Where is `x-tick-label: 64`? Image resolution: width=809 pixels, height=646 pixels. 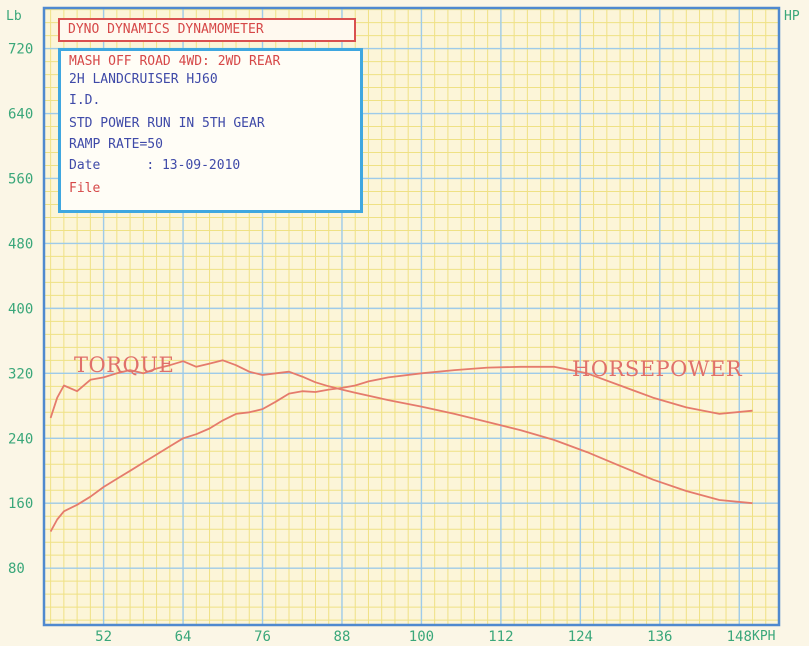
x-tick-label: 64 is located at coordinates (183, 637).